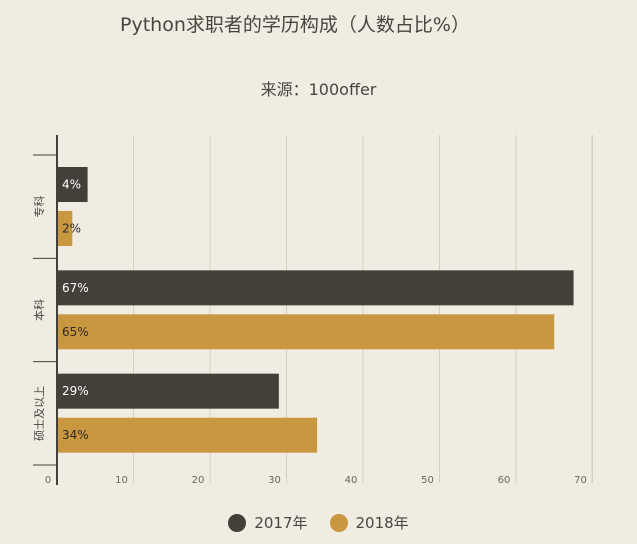 This screenshot has height=544, width=637. What do you see at coordinates (504, 480) in the screenshot?
I see `x-tick-label-60: 60` at bounding box center [504, 480].